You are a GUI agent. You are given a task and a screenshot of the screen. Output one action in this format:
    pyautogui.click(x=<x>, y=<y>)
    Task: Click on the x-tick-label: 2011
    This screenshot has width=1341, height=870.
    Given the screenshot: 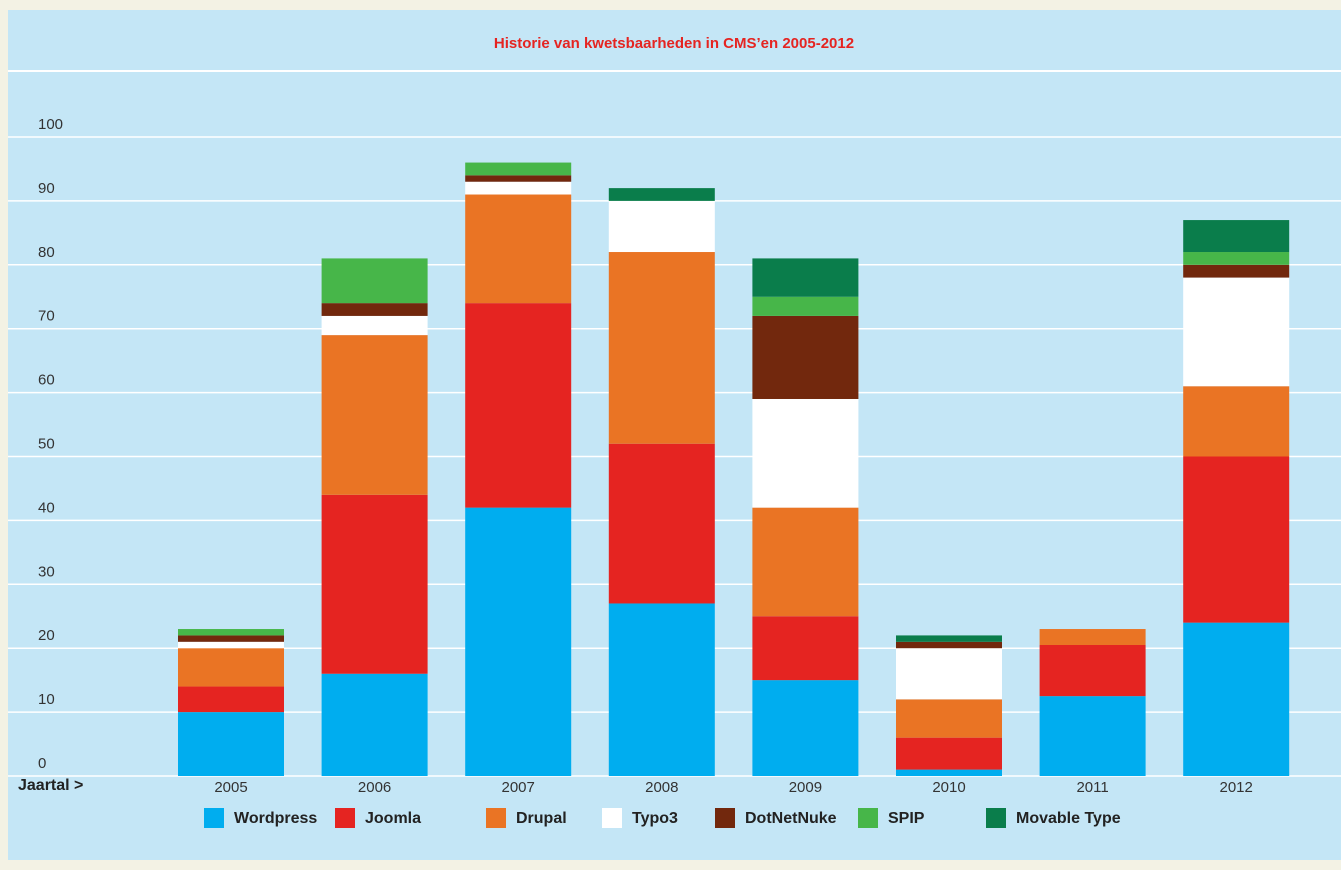 What is the action you would take?
    pyautogui.click(x=1092, y=787)
    